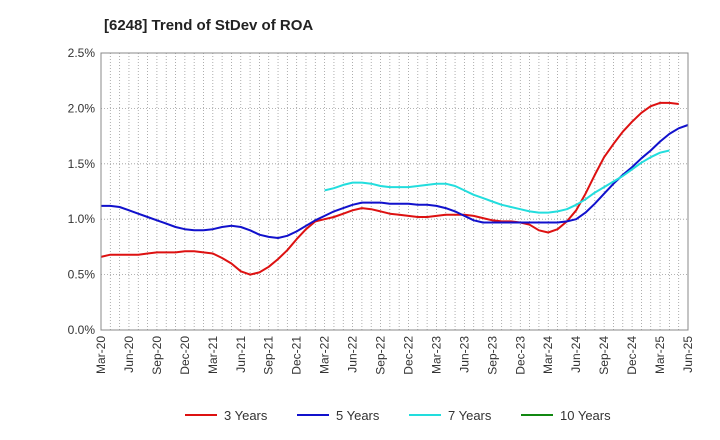 The width and height of the screenshot is (720, 440). What do you see at coordinates (604, 355) in the screenshot?
I see `x-tick-label: Sep-24` at bounding box center [604, 355].